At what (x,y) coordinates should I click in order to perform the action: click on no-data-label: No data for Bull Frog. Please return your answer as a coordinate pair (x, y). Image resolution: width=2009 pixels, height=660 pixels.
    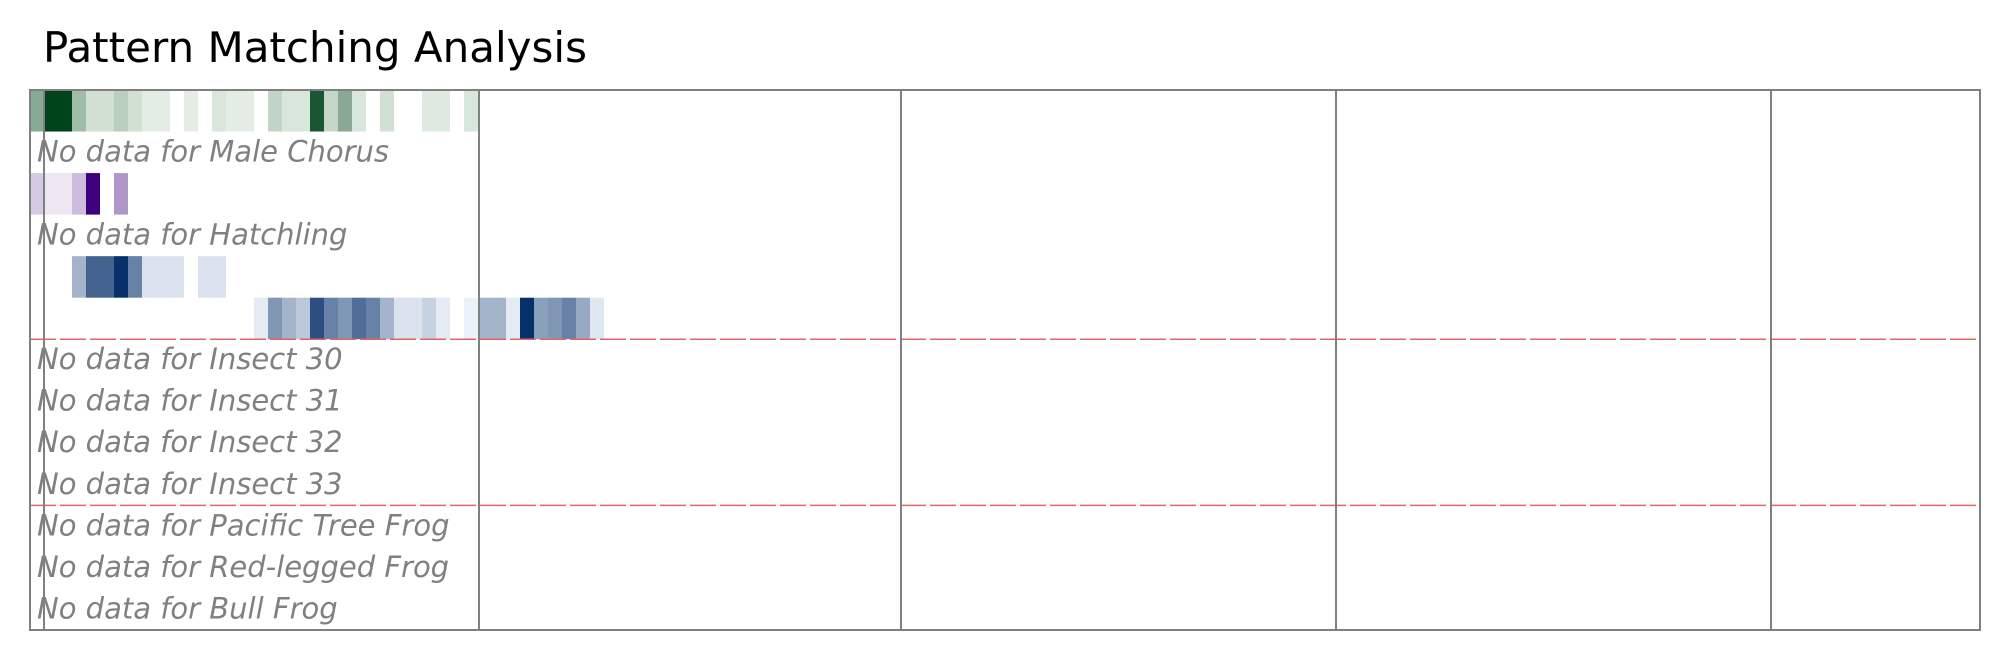
    Looking at the image, I should click on (187, 608).